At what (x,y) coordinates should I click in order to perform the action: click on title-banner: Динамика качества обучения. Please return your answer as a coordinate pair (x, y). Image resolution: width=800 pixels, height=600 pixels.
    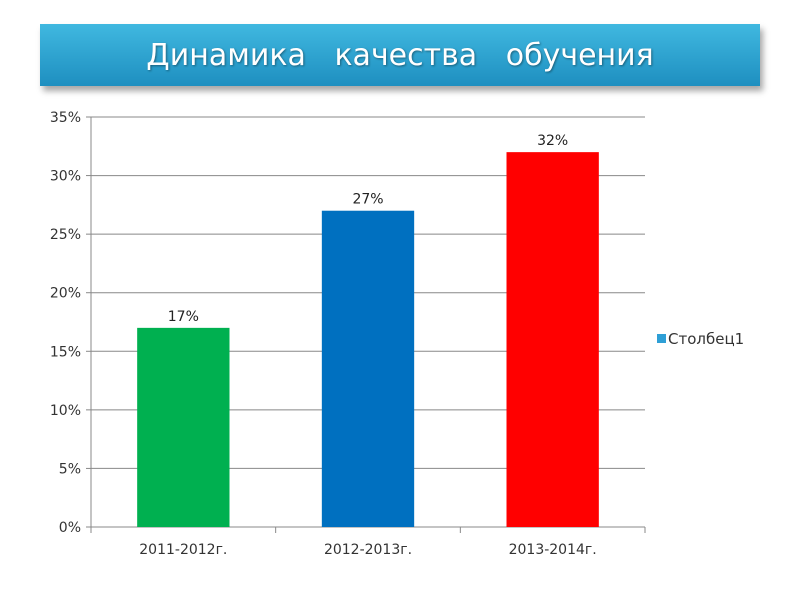
    Looking at the image, I should click on (400, 55).